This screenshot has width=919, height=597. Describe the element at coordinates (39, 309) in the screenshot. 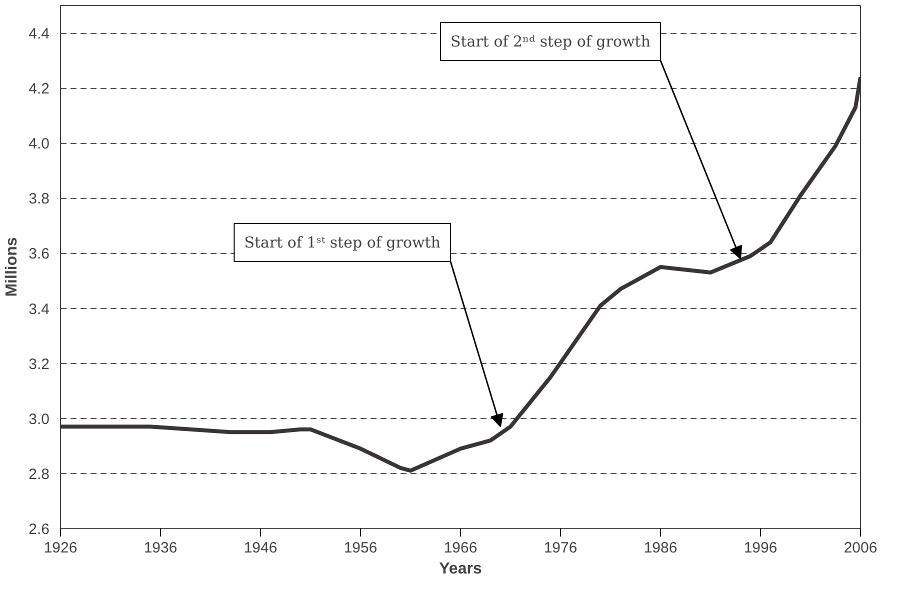

I see `y-tick-label: 3.4` at that location.